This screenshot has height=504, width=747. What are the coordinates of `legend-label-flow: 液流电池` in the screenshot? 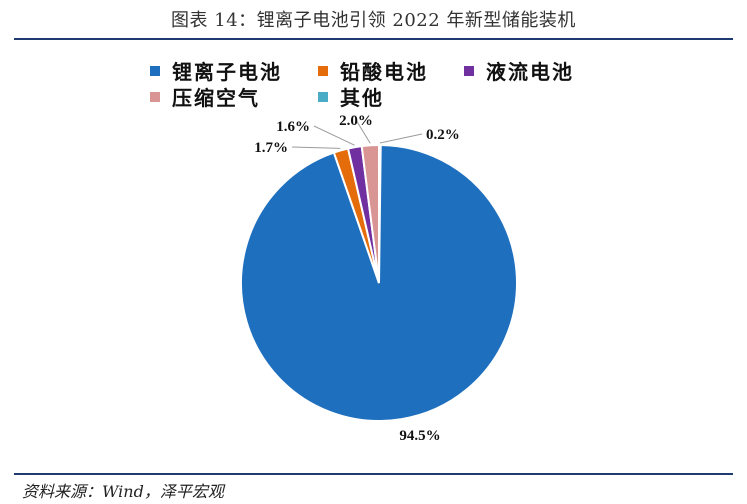 It's located at (530, 72).